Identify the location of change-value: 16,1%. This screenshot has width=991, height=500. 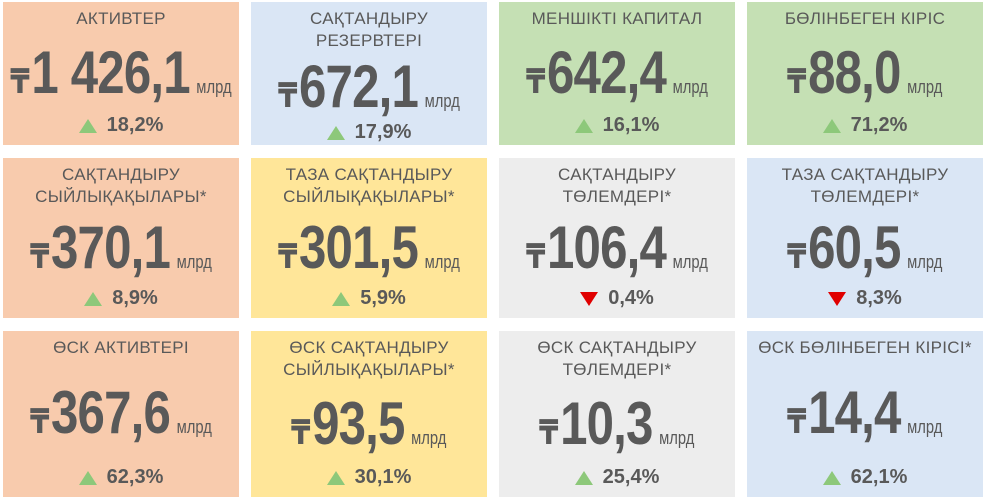
(631, 125).